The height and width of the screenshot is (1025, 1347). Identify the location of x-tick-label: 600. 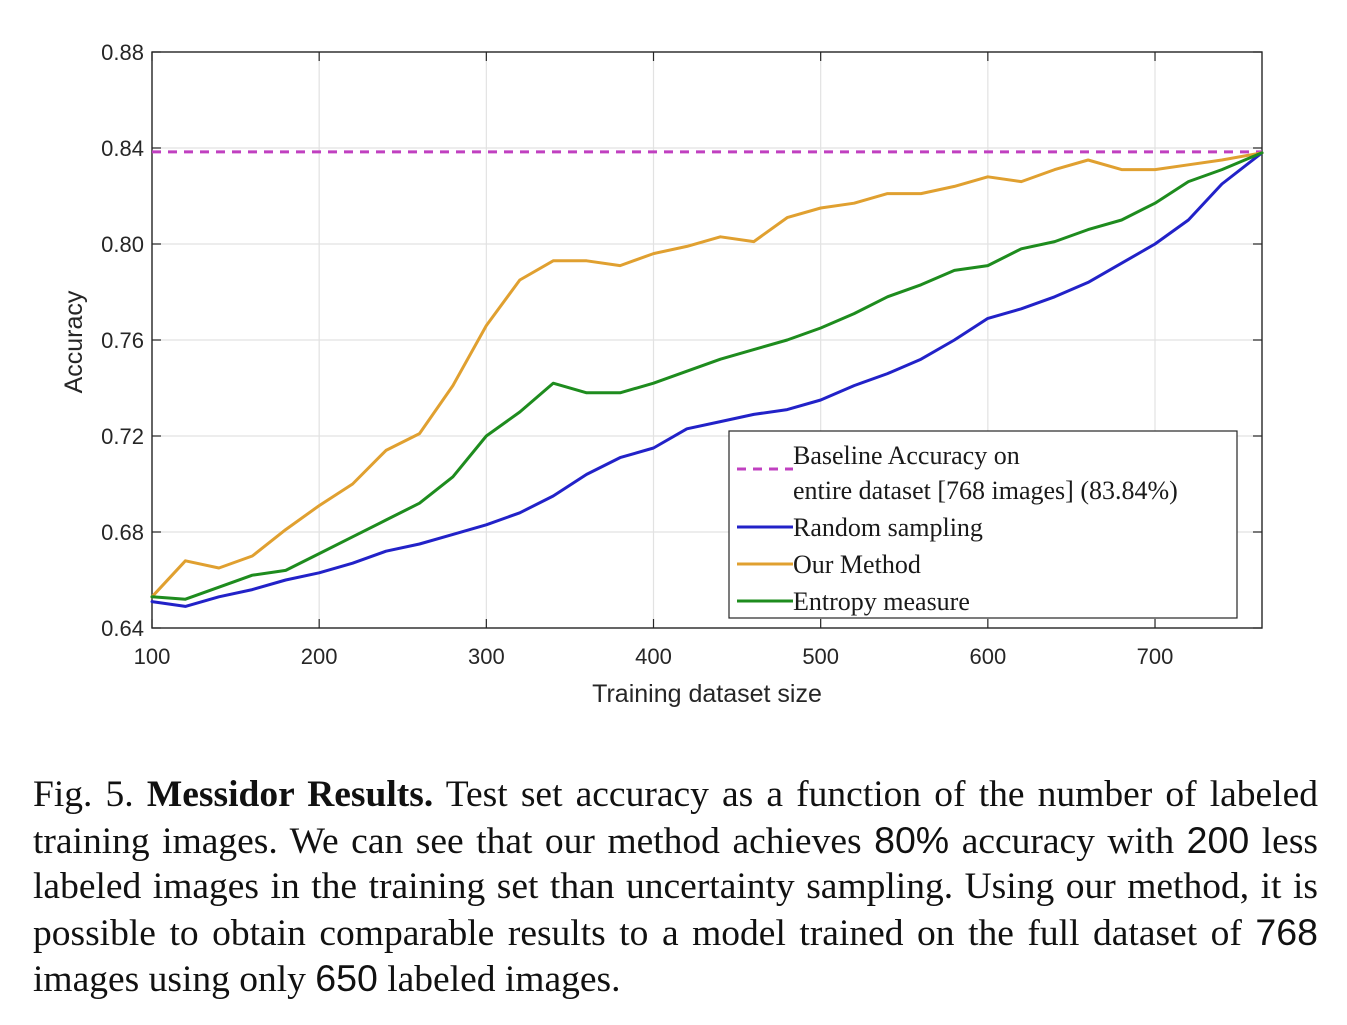
(987, 656).